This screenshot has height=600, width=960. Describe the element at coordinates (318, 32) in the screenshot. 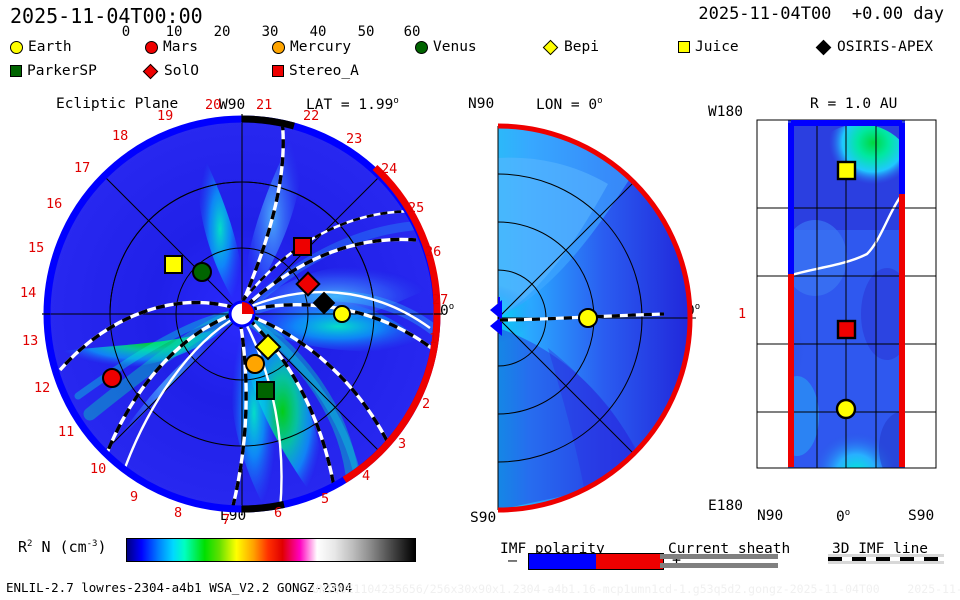

I see `colorbar-tick-40: 40` at that location.